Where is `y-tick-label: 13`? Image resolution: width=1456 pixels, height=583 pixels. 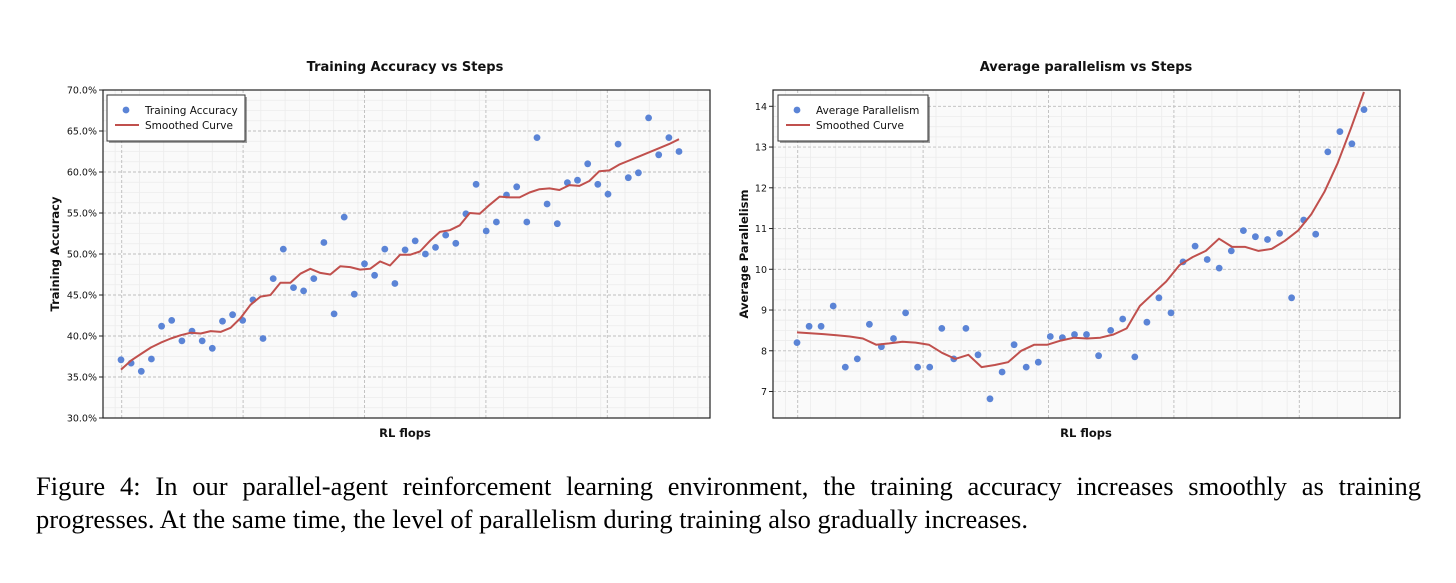 y-tick-label: 13 is located at coordinates (761, 148).